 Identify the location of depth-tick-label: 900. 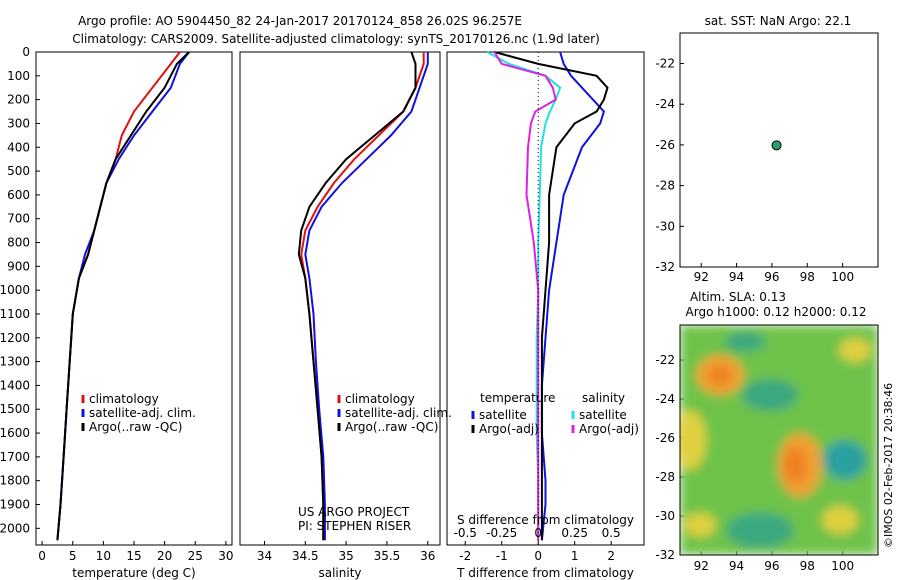
(18, 266).